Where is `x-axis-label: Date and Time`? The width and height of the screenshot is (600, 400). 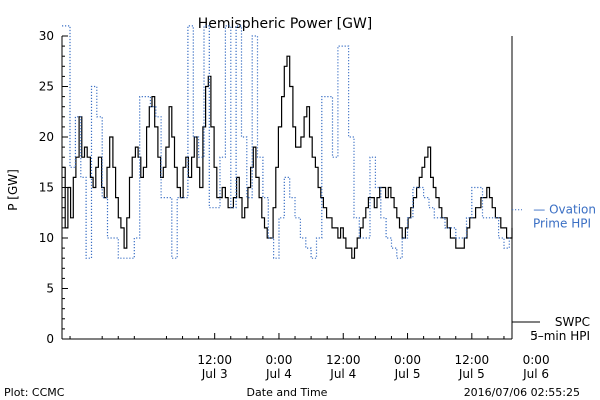 x-axis-label: Date and Time is located at coordinates (287, 392).